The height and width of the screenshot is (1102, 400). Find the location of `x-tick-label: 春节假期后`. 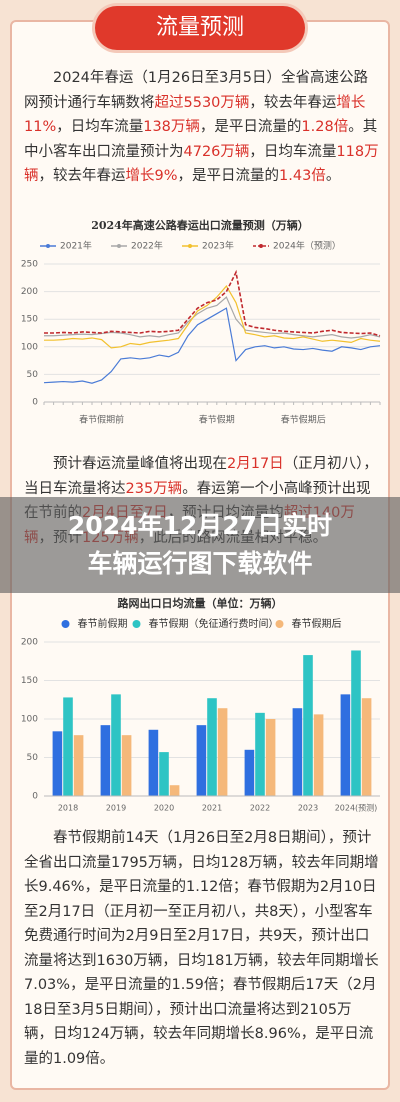

x-tick-label: 春节假期后 is located at coordinates (303, 420).